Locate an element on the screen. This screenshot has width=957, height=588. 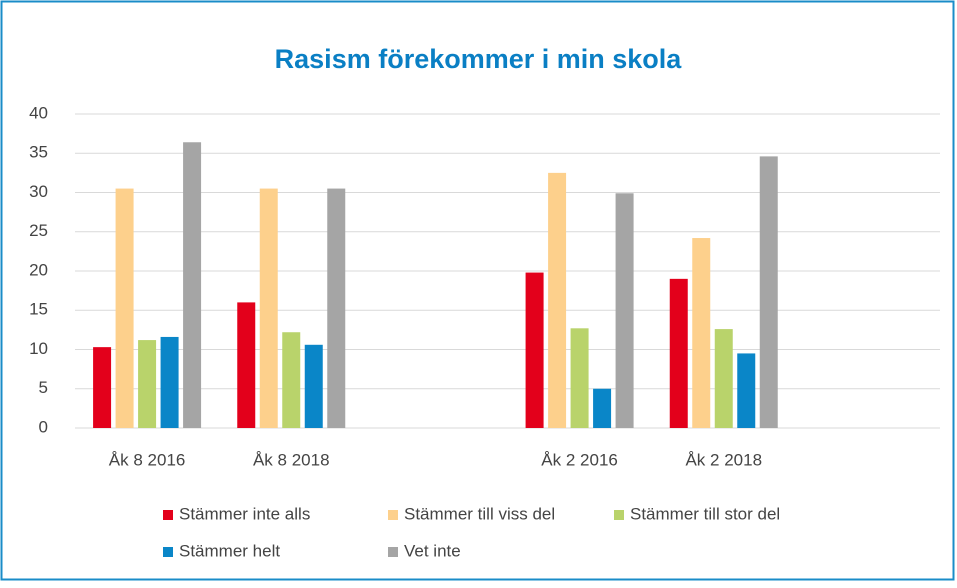
x-tick-label: Åk 2 2016 is located at coordinates (579, 459).